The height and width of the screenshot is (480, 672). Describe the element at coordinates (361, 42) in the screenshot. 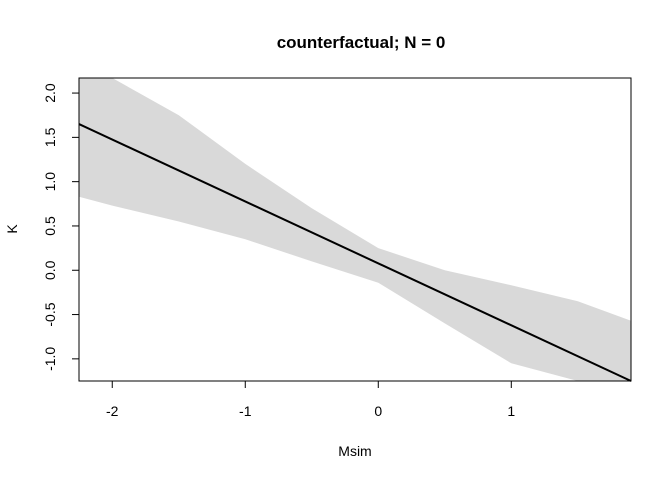

I see `chart-title: counterfactual; N = 0` at that location.